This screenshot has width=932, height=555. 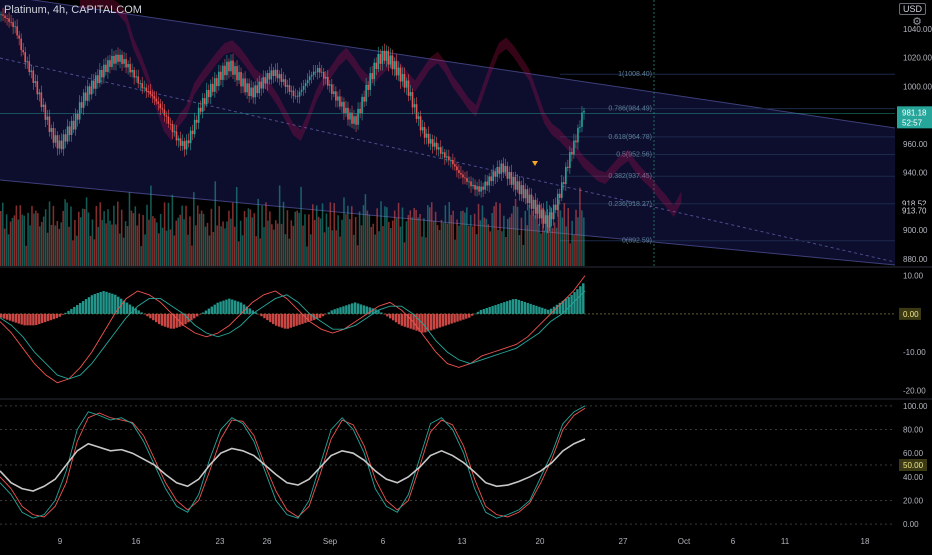 What do you see at coordinates (912, 122) in the screenshot?
I see `bar-countdown-label: 52:57` at bounding box center [912, 122].